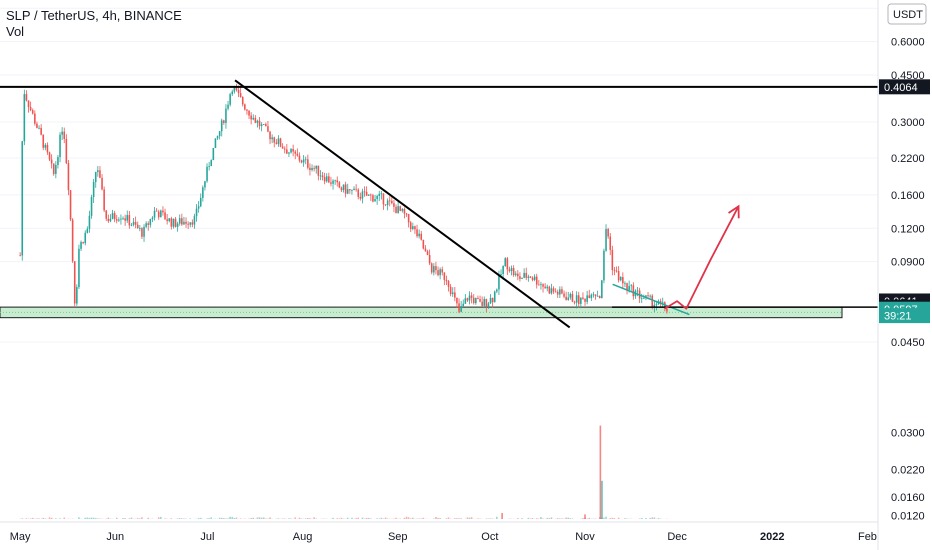 Image resolution: width=932 pixels, height=550 pixels. What do you see at coordinates (867, 537) in the screenshot?
I see `time-tick-label: Feb` at bounding box center [867, 537].